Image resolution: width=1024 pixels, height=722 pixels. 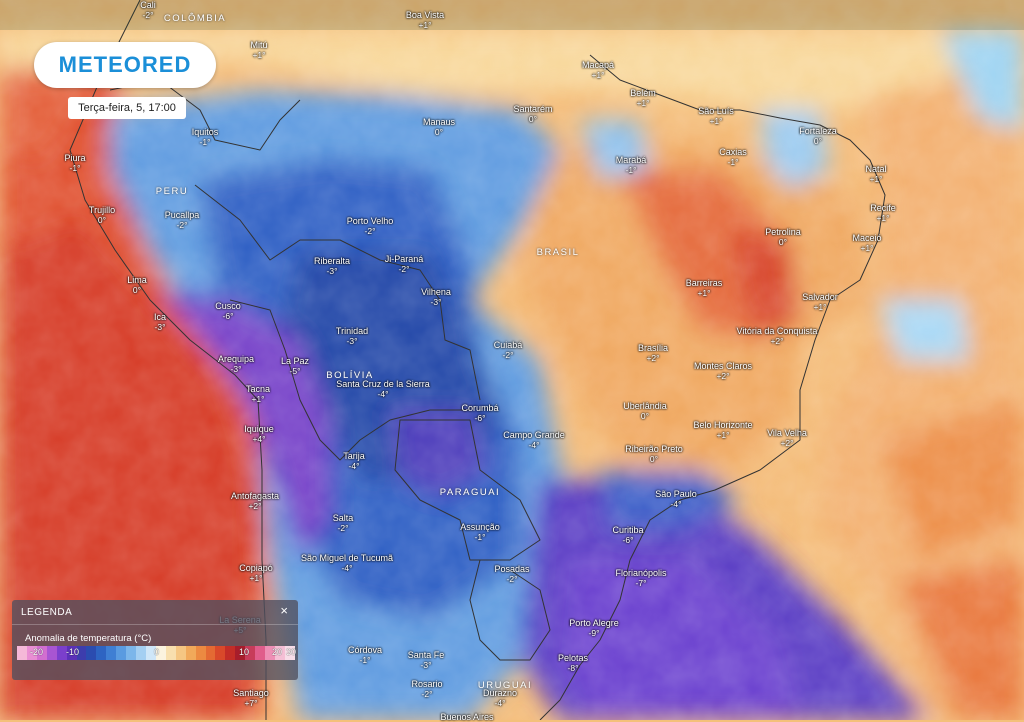 I want to click on city-name: Natal, so click(x=876, y=169).